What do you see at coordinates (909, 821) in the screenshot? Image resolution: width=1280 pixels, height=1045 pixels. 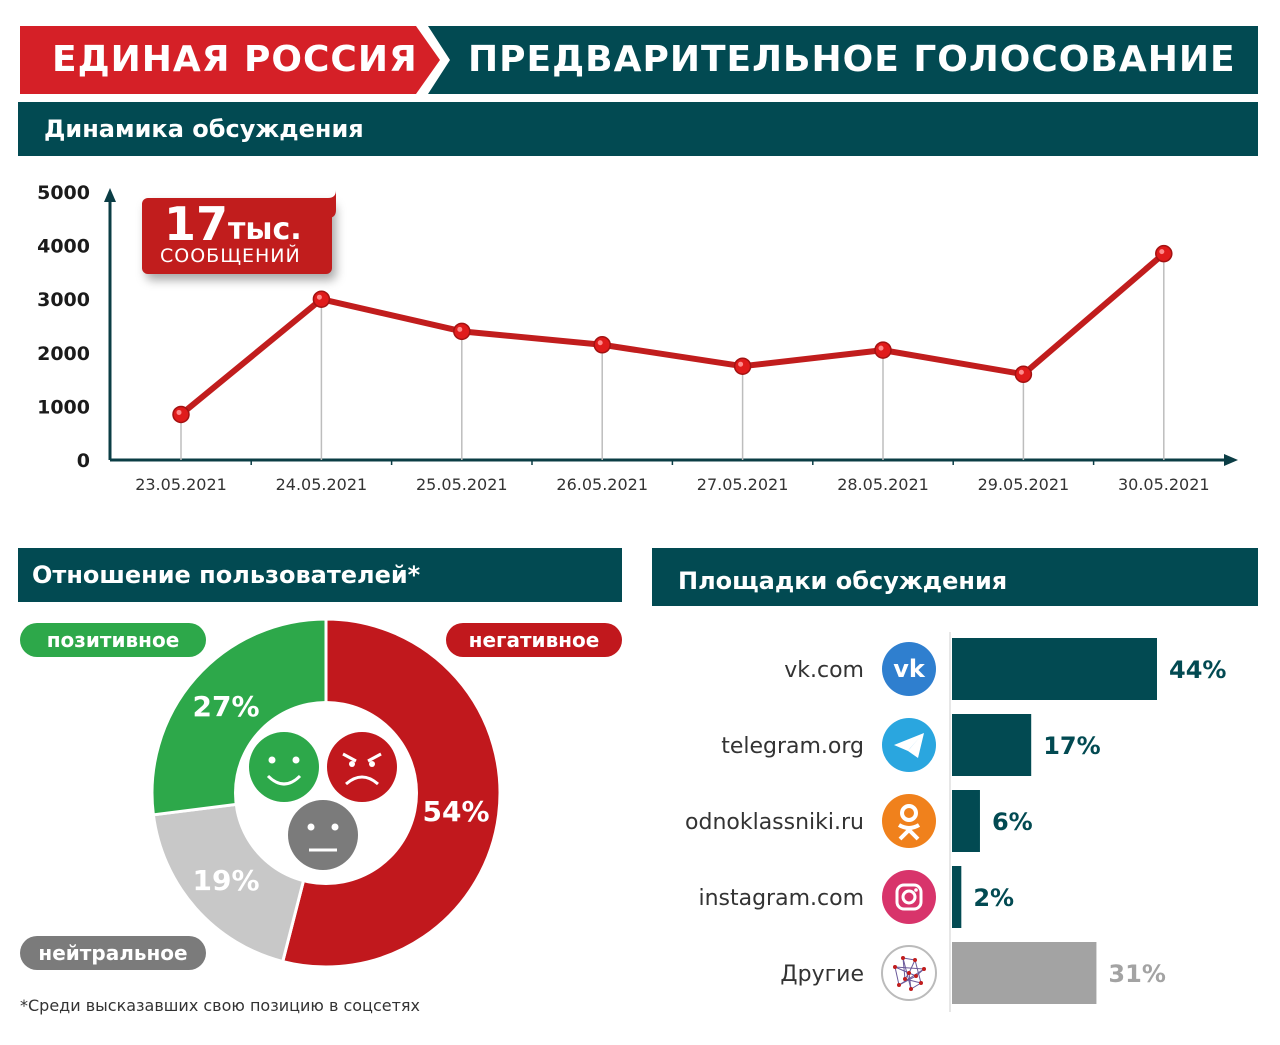 I see `odnoklassniki-icon` at bounding box center [909, 821].